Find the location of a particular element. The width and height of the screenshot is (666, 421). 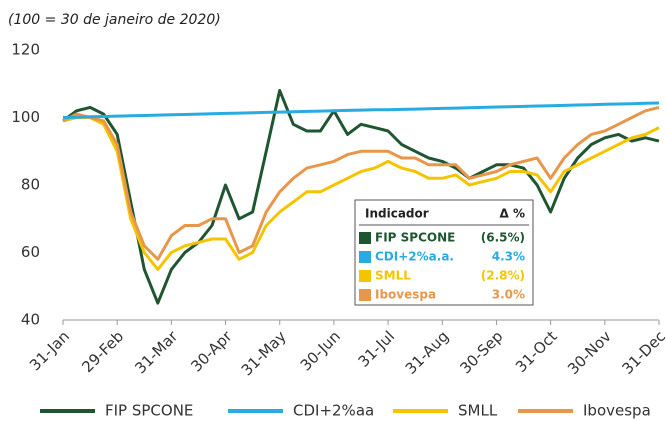

x-tick-label: 30-Apr is located at coordinates (211, 351).